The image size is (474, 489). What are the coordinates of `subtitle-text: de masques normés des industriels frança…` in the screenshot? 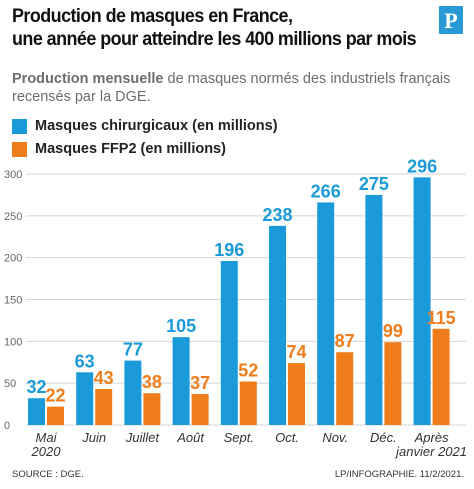 It's located at (231, 88).